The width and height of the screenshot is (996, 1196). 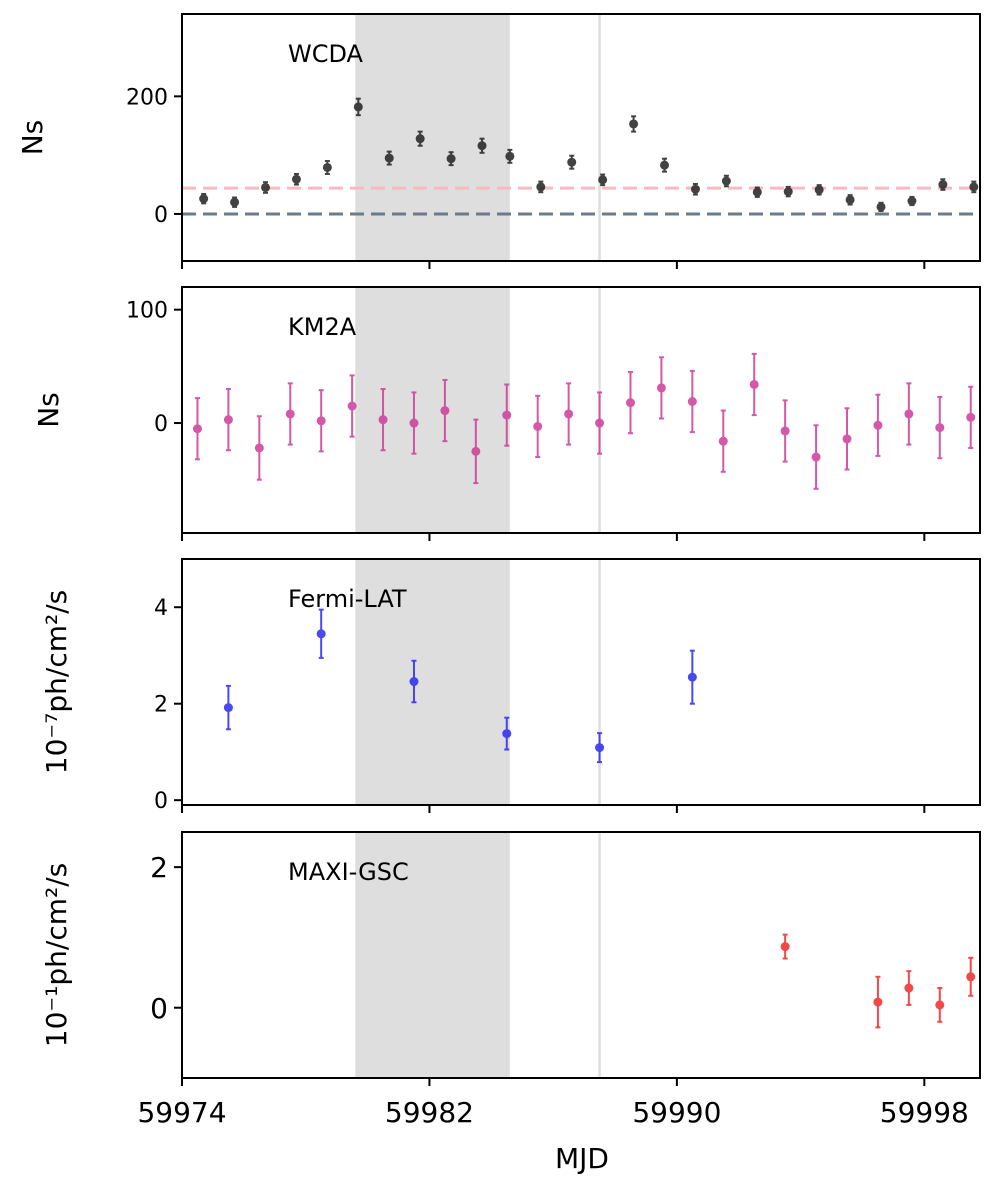 I want to click on y-tick-label: 0, so click(x=161, y=801).